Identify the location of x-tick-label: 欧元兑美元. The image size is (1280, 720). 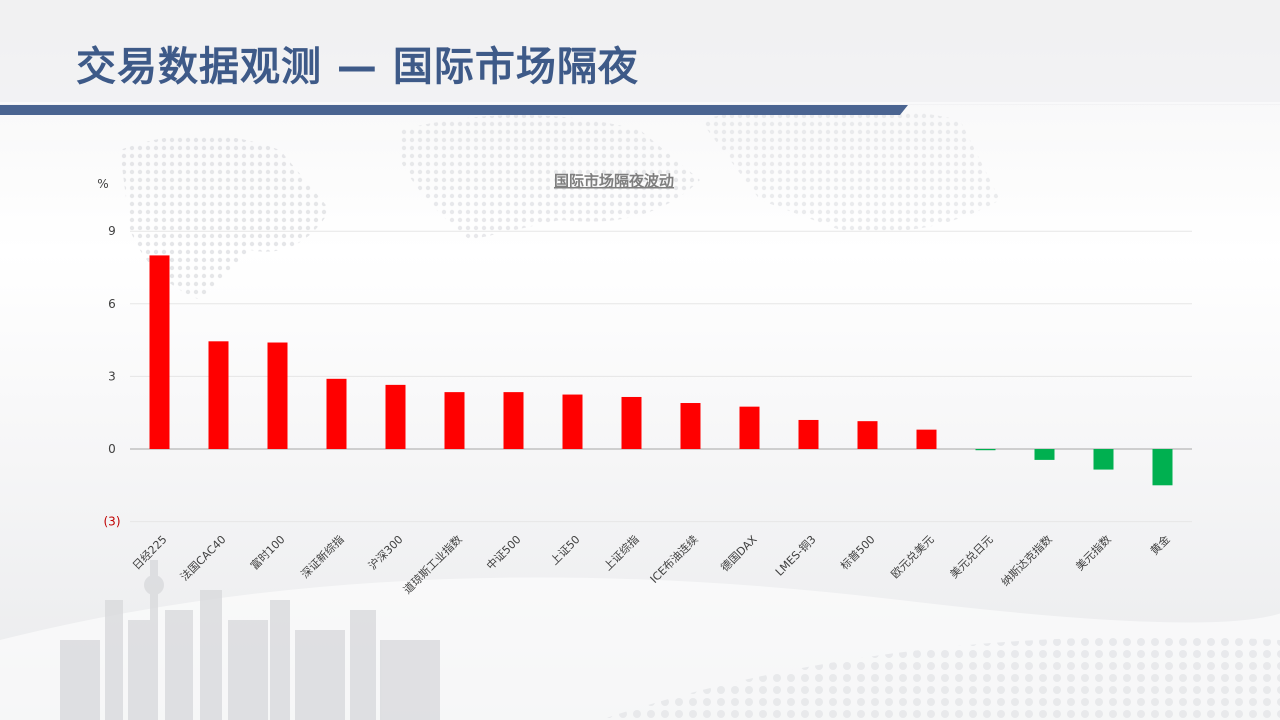
(912, 556).